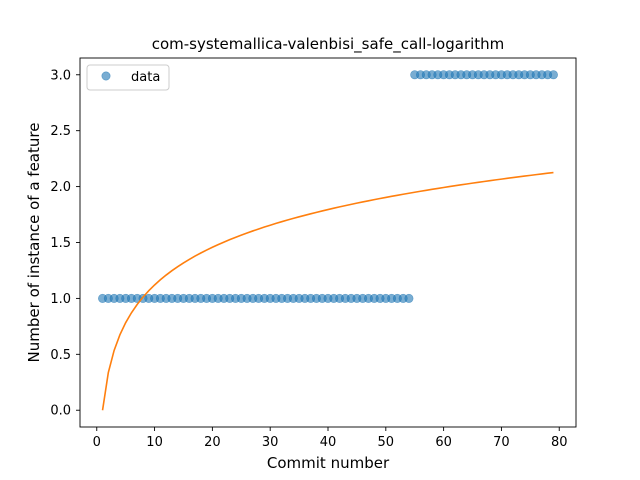 The height and width of the screenshot is (480, 640). What do you see at coordinates (328, 463) in the screenshot?
I see `x-axis-label: Commit number` at bounding box center [328, 463].